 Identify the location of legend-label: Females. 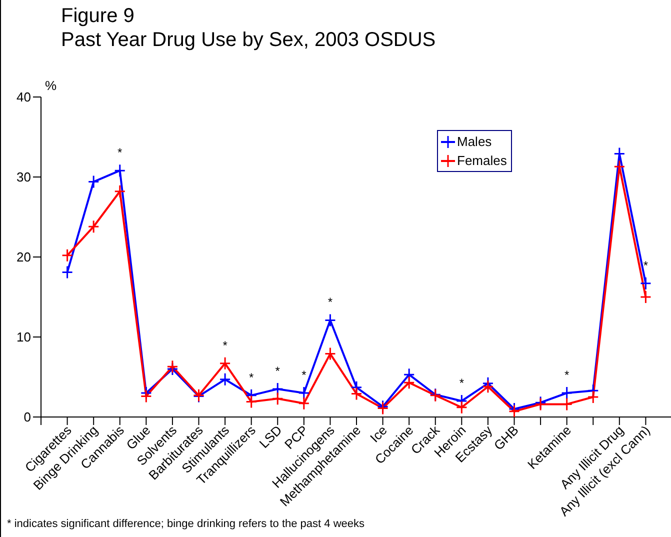
(482, 161).